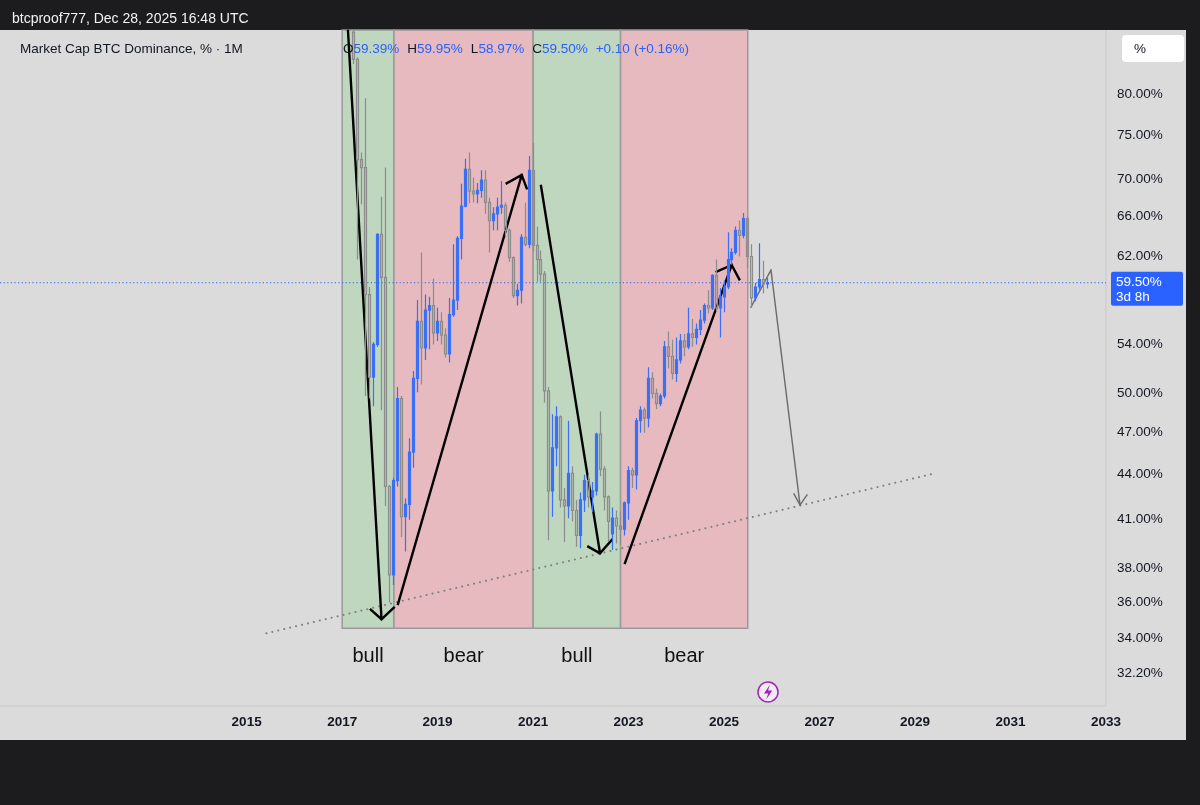 Image resolution: width=1200 pixels, height=805 pixels. What do you see at coordinates (915, 721) in the screenshot?
I see `x-tick-label: 2029` at bounding box center [915, 721].